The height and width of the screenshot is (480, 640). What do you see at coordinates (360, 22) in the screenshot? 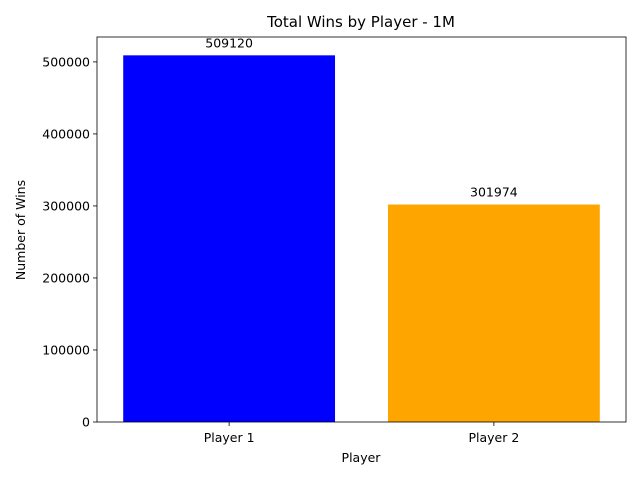
I see `chart-title: Total Wins by Player - 1M` at bounding box center [360, 22].